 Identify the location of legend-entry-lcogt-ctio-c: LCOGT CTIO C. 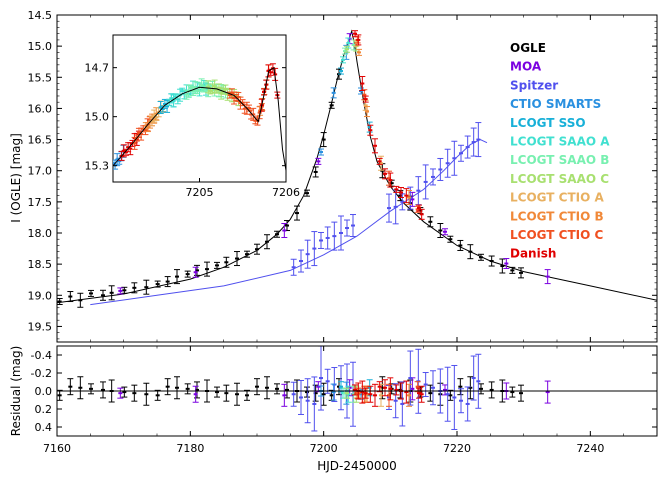
(556, 235).